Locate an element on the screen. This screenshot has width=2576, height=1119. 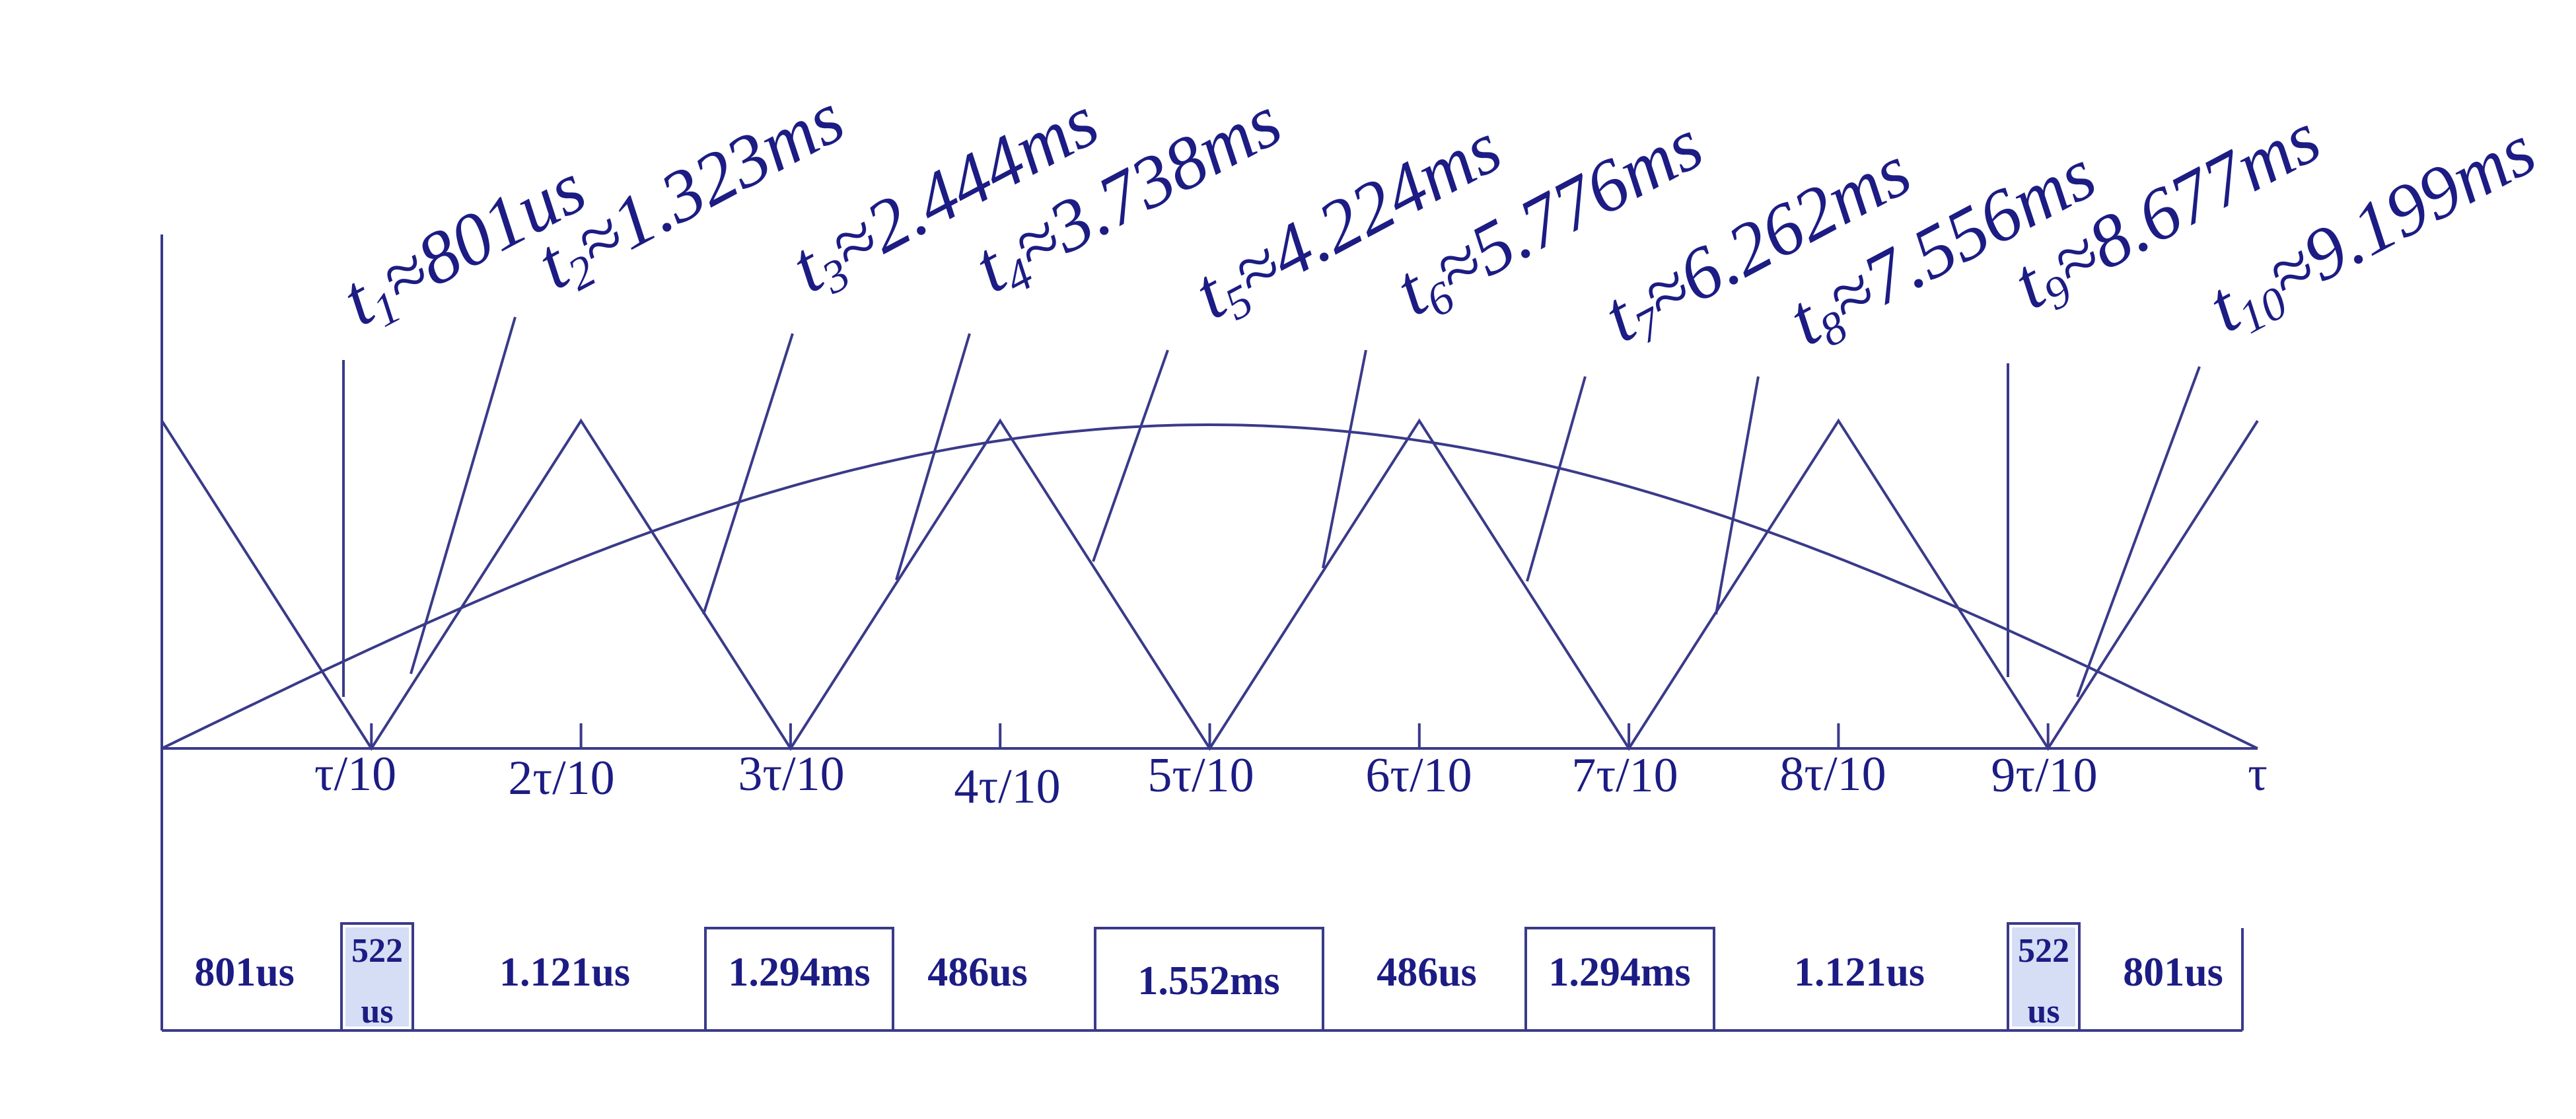
axis-tick-label: 4τ/10 is located at coordinates (1007, 787).